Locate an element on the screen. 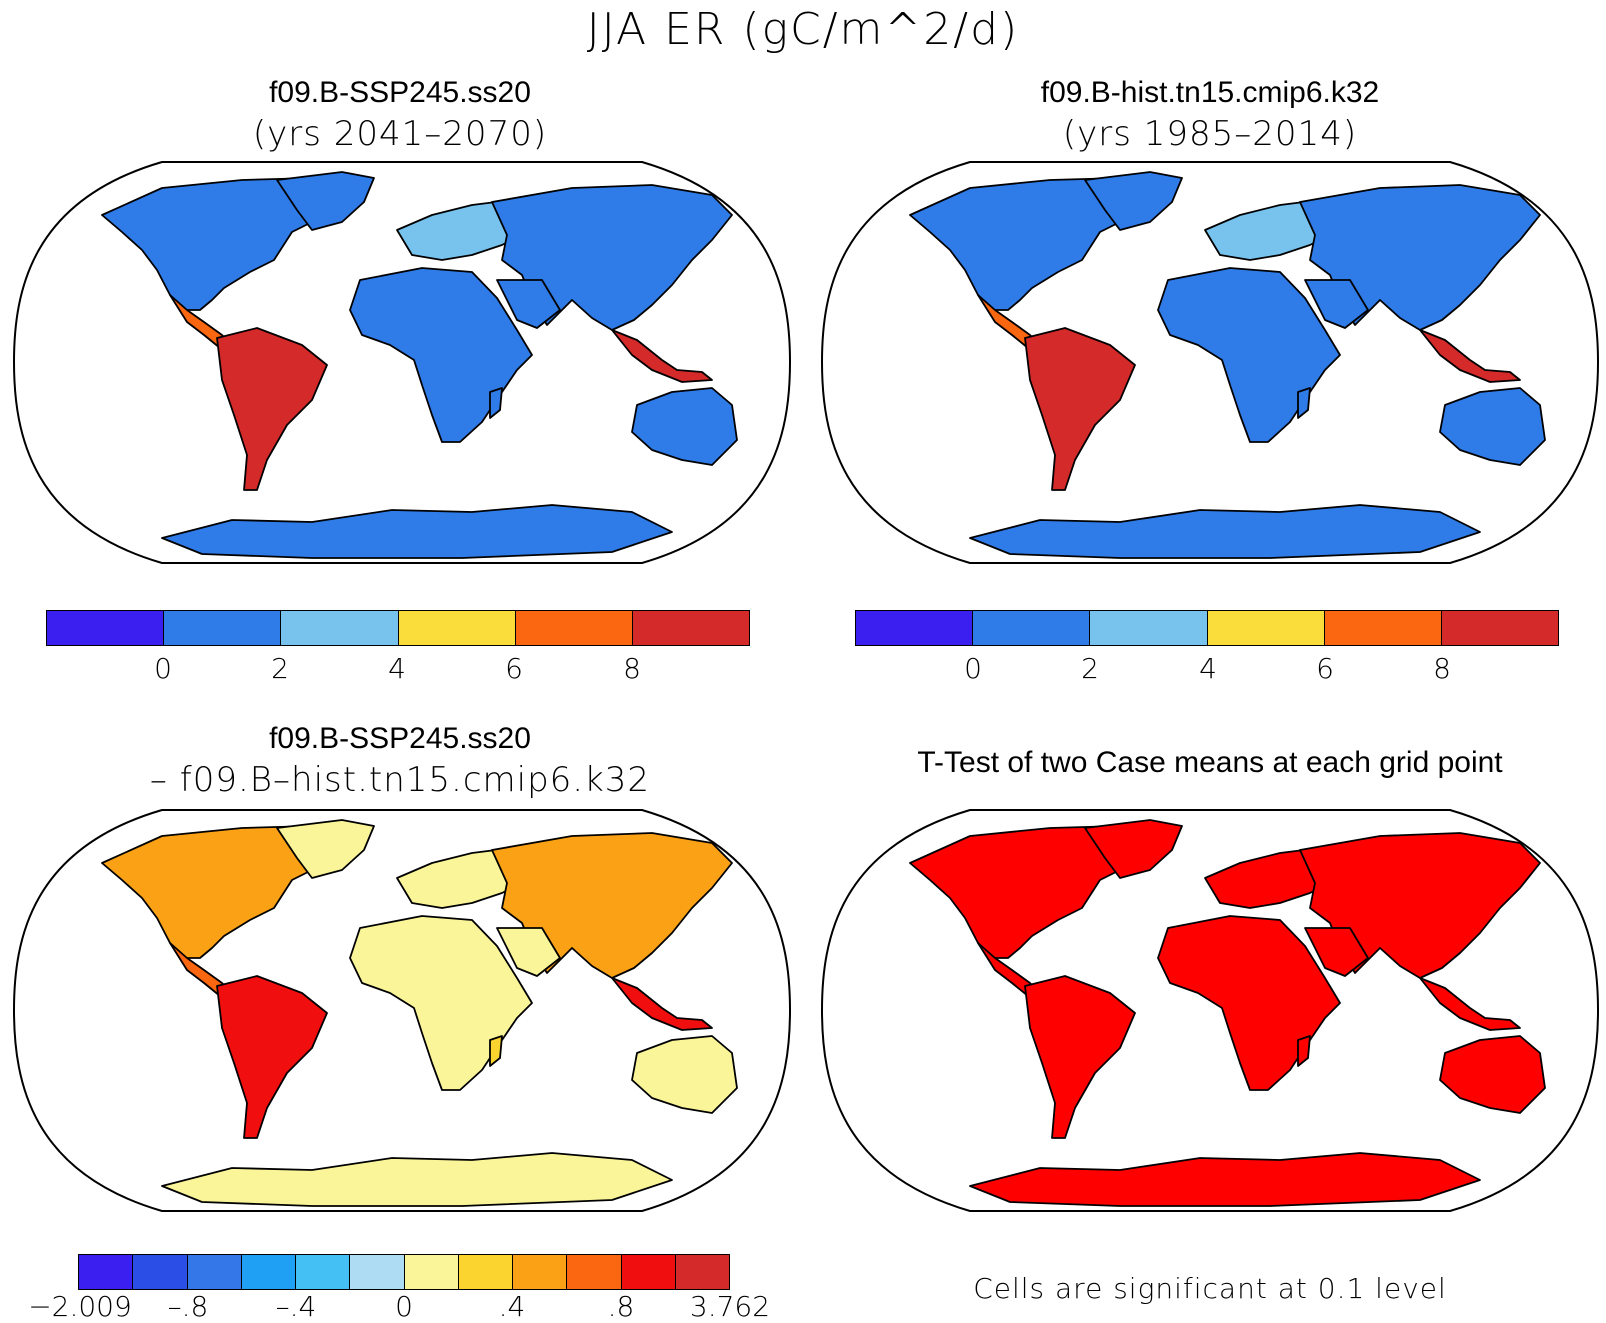  cbar2-tick: 6 is located at coordinates (1325, 668).